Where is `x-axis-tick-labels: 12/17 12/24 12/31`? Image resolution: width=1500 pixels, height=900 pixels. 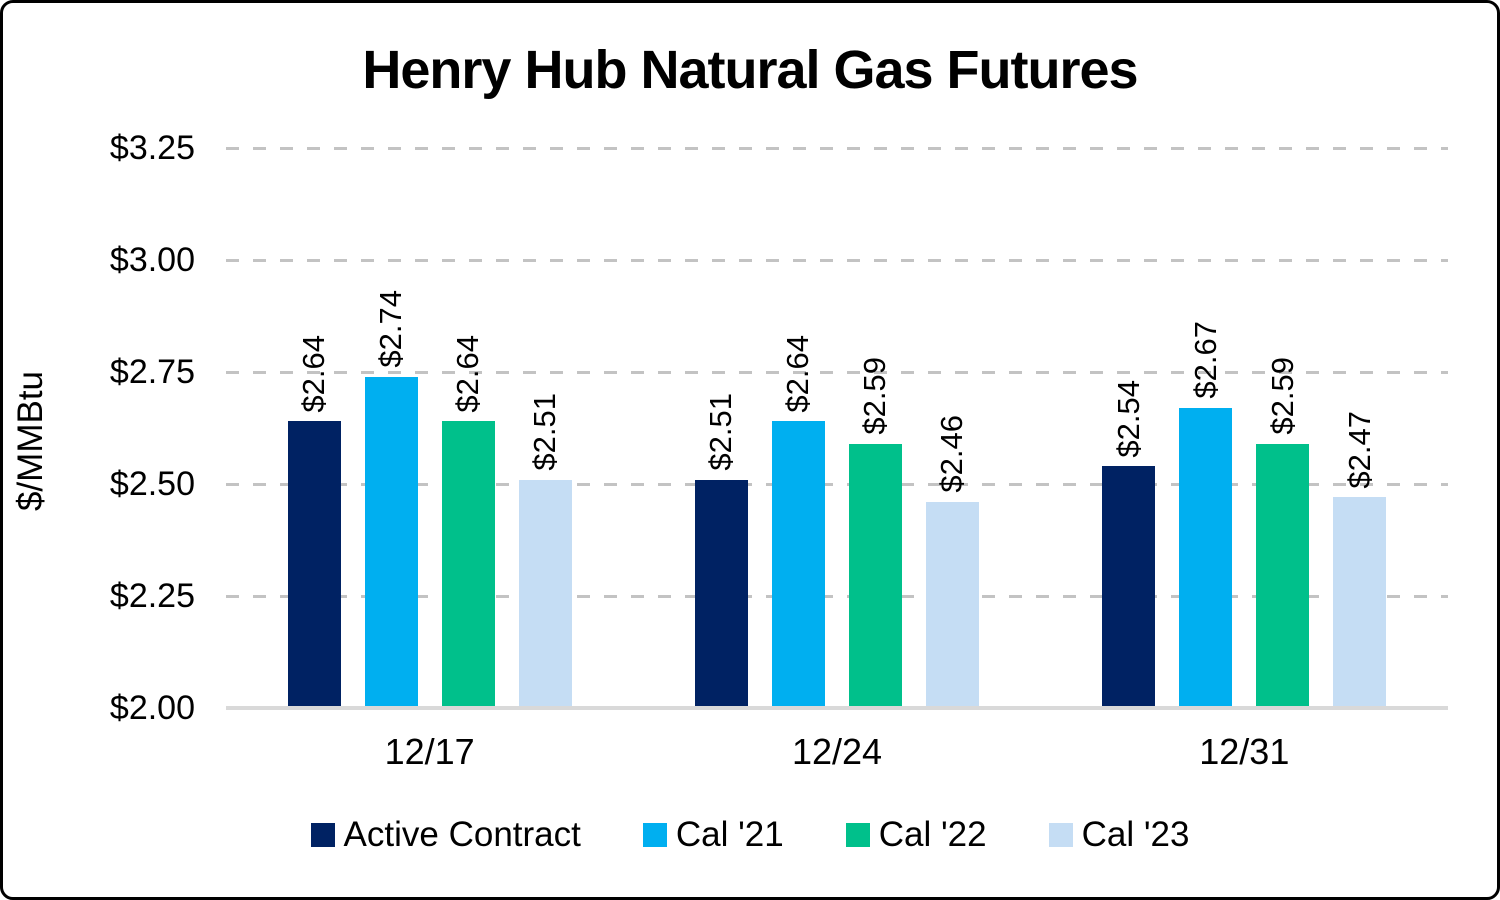
x-axis-tick-labels: 12/17 12/24 12/31 is located at coordinates (837, 752).